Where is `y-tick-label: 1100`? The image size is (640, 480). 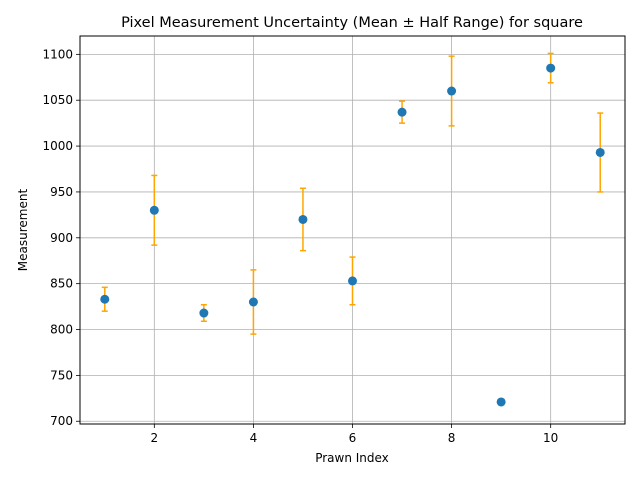 y-tick-label: 1100 is located at coordinates (57, 54).